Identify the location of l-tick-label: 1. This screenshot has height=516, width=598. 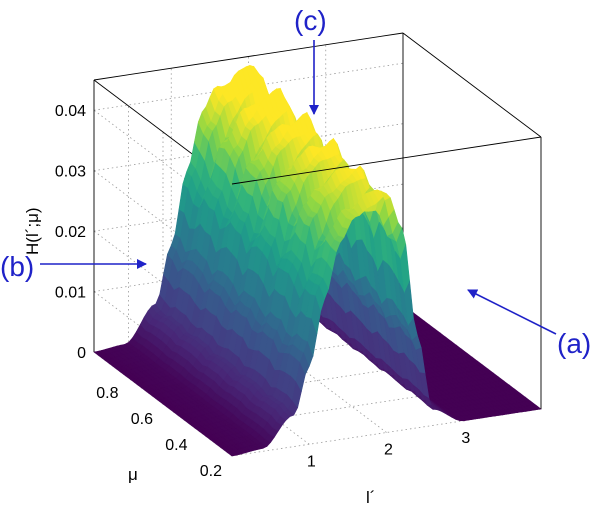
(311, 461).